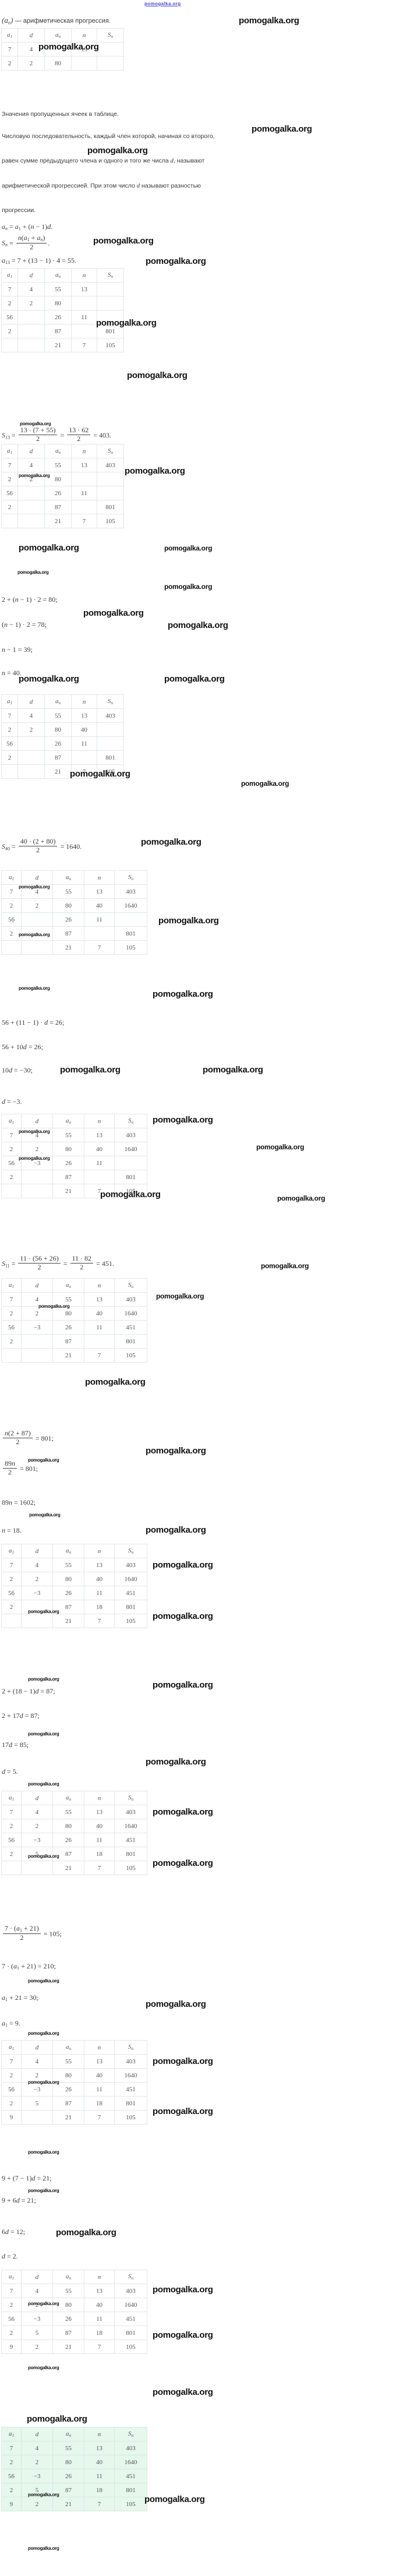 This screenshot has width=396, height=2576. What do you see at coordinates (20, 1469) in the screenshot?
I see `formula-step-n18-2: 89n 2 = 801;` at bounding box center [20, 1469].